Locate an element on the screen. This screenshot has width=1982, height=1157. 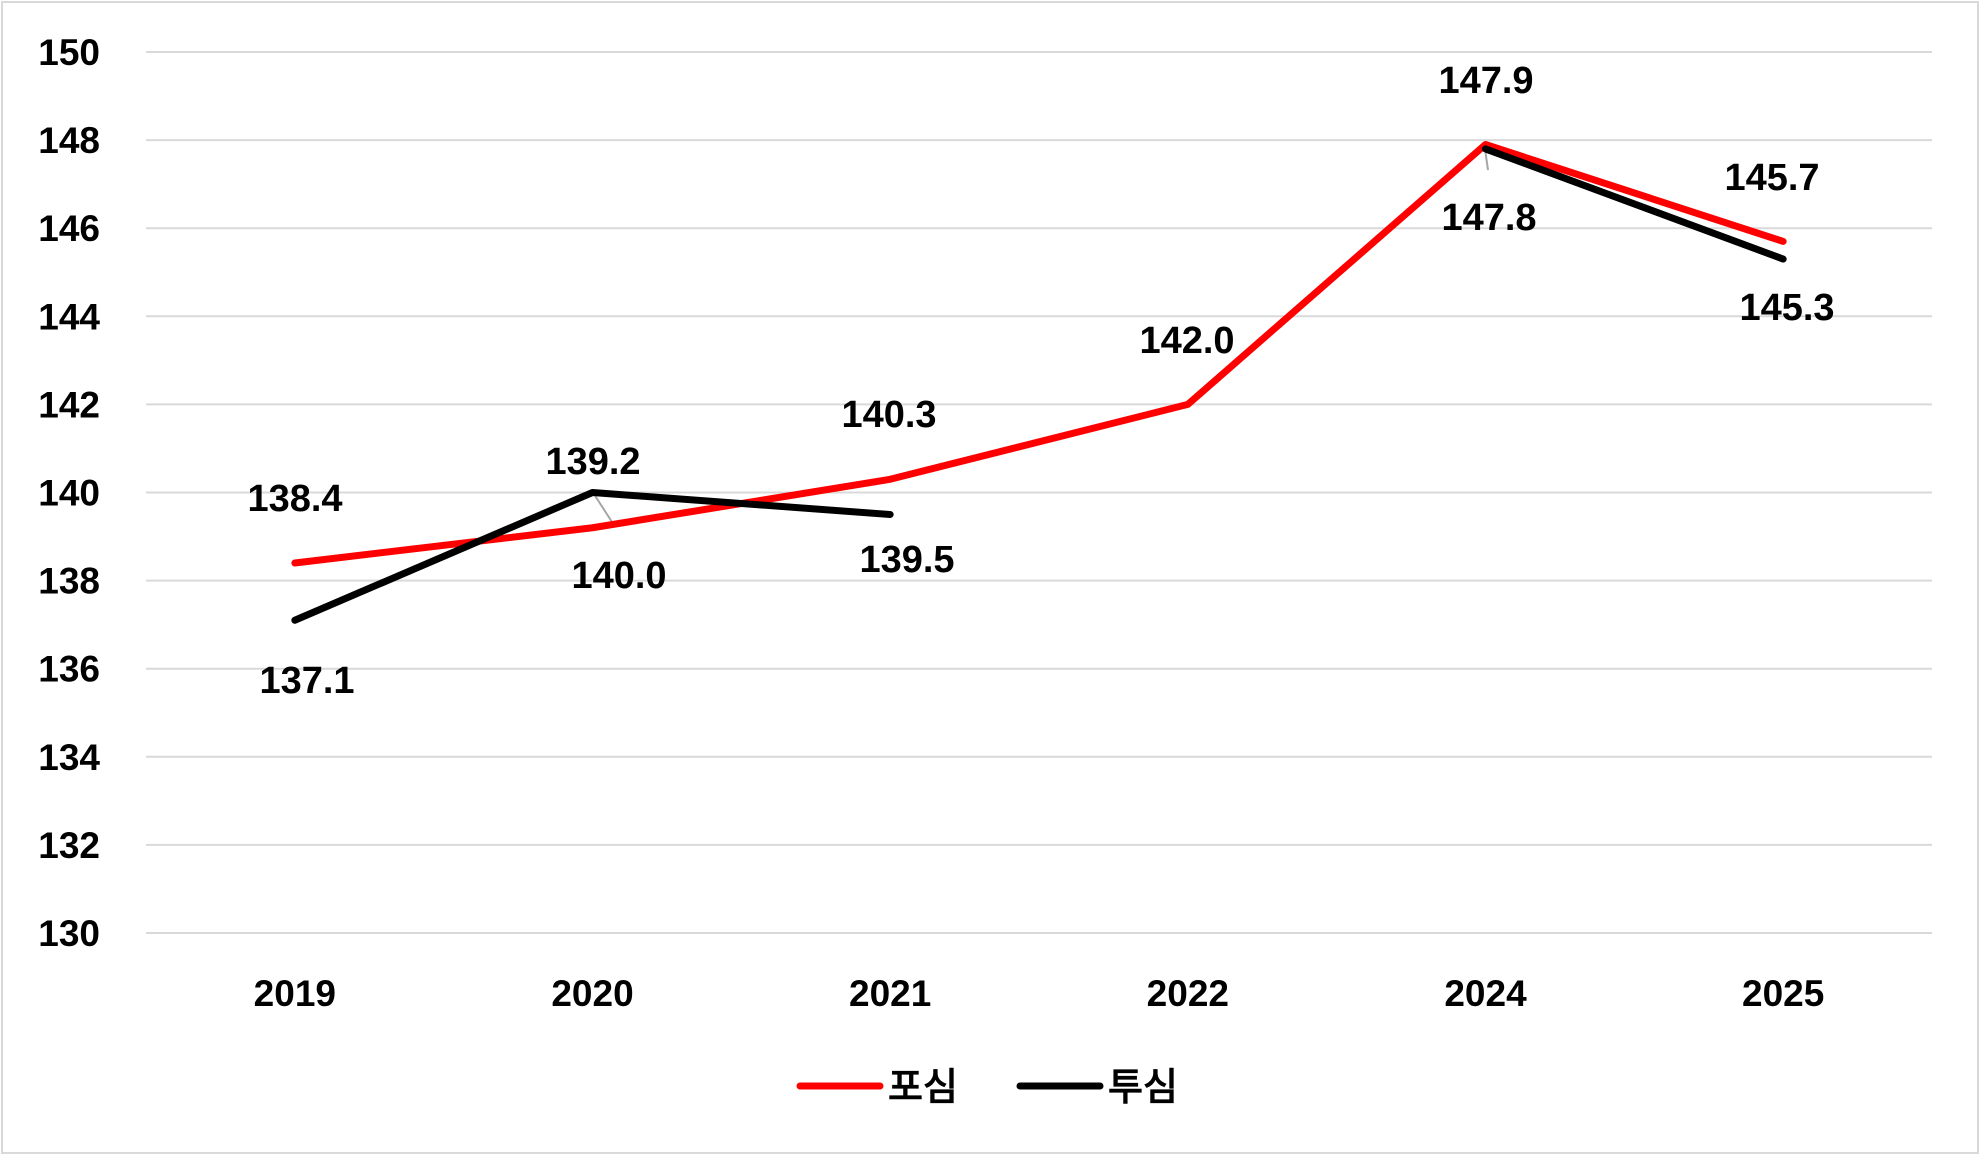
y-tick-label: 130 is located at coordinates (69, 933).